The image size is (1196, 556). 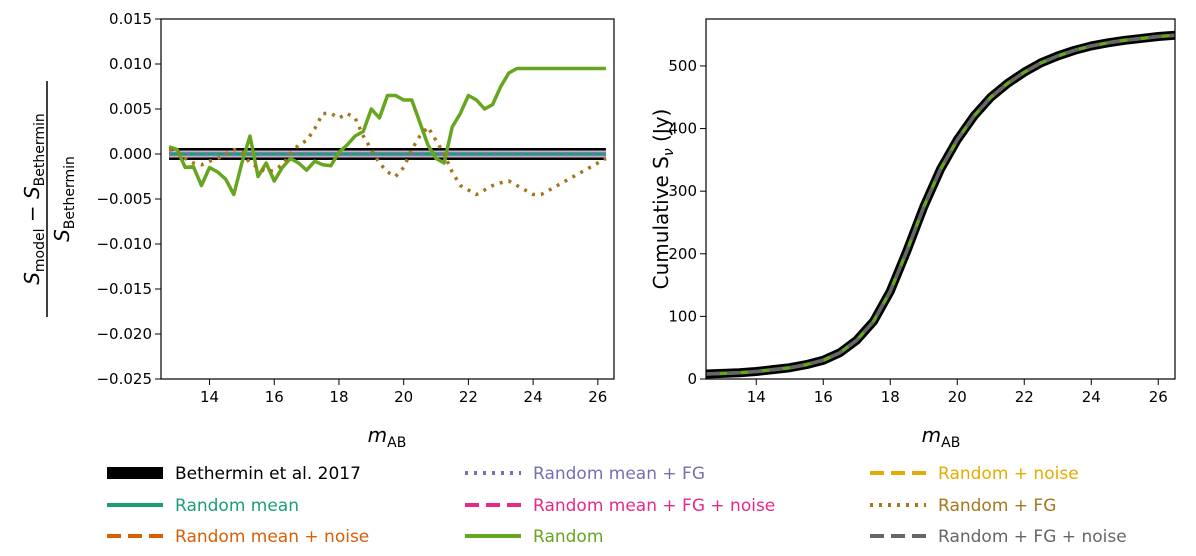 What do you see at coordinates (387, 154) in the screenshot?
I see `left-line-random-fg` at bounding box center [387, 154].